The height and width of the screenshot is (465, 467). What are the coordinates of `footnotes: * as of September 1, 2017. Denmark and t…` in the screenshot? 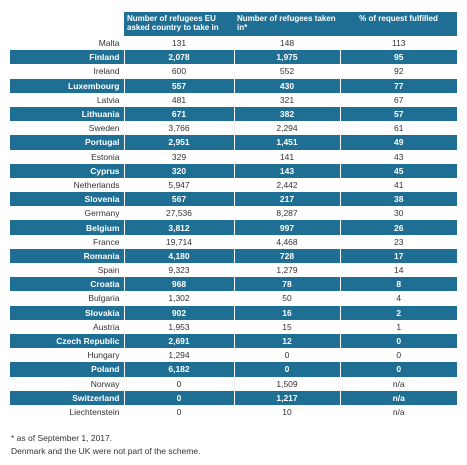 It's located at (231, 445).